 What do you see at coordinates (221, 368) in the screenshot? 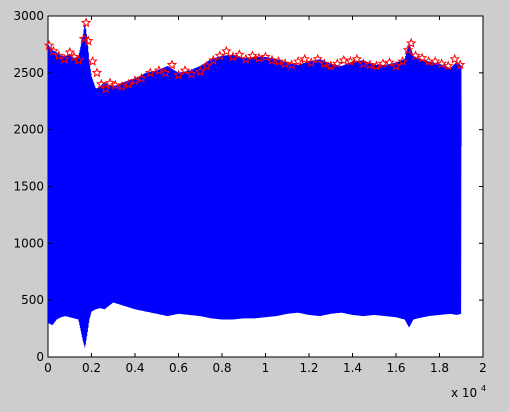
I see `x-tick-label: 0.8` at bounding box center [221, 368].